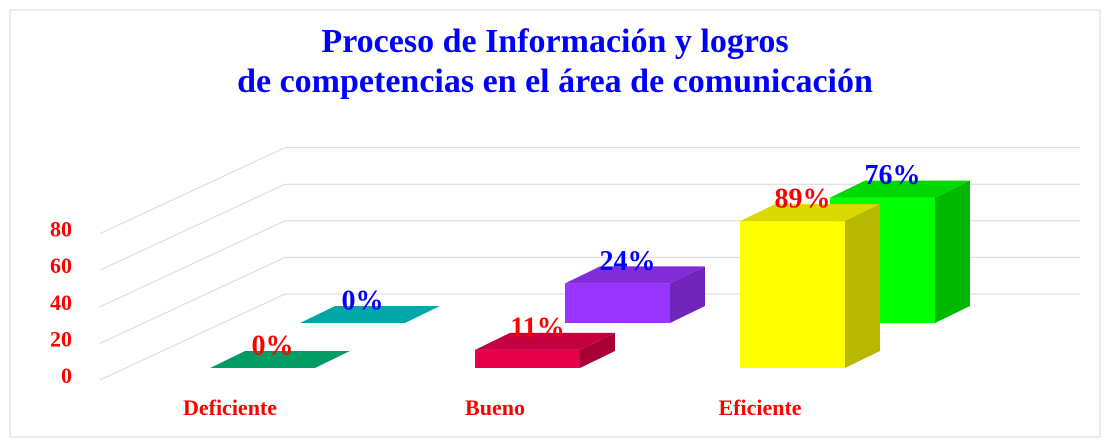 The width and height of the screenshot is (1110, 447). I want to click on y-tick-label: 80, so click(61, 229).